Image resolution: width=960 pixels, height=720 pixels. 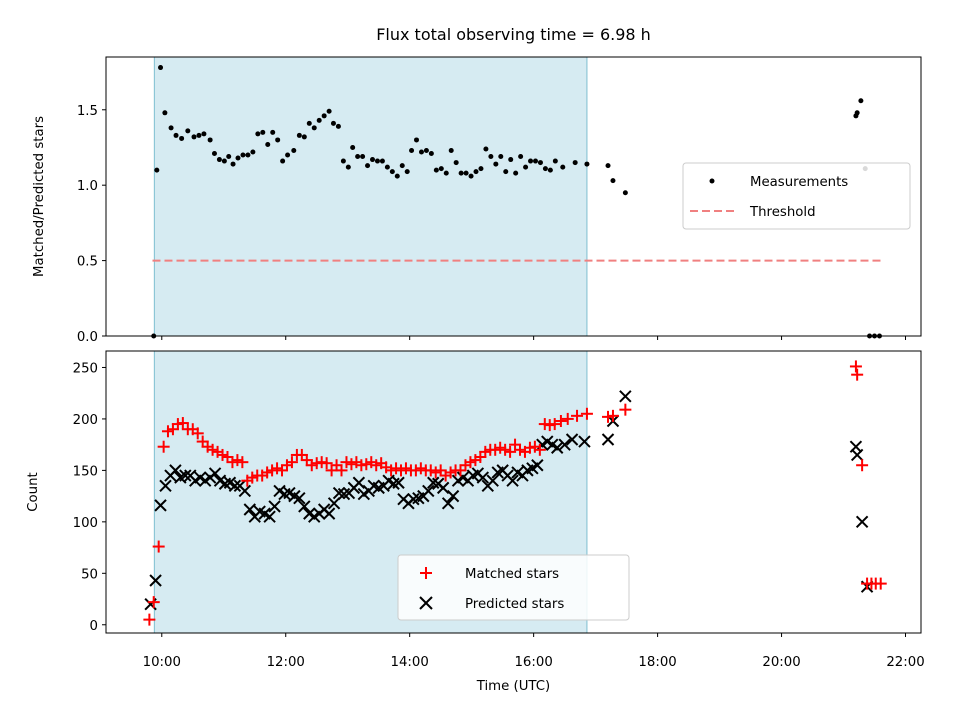 What do you see at coordinates (426, 573) in the screenshot?
I see `legend-matched-marker` at bounding box center [426, 573].